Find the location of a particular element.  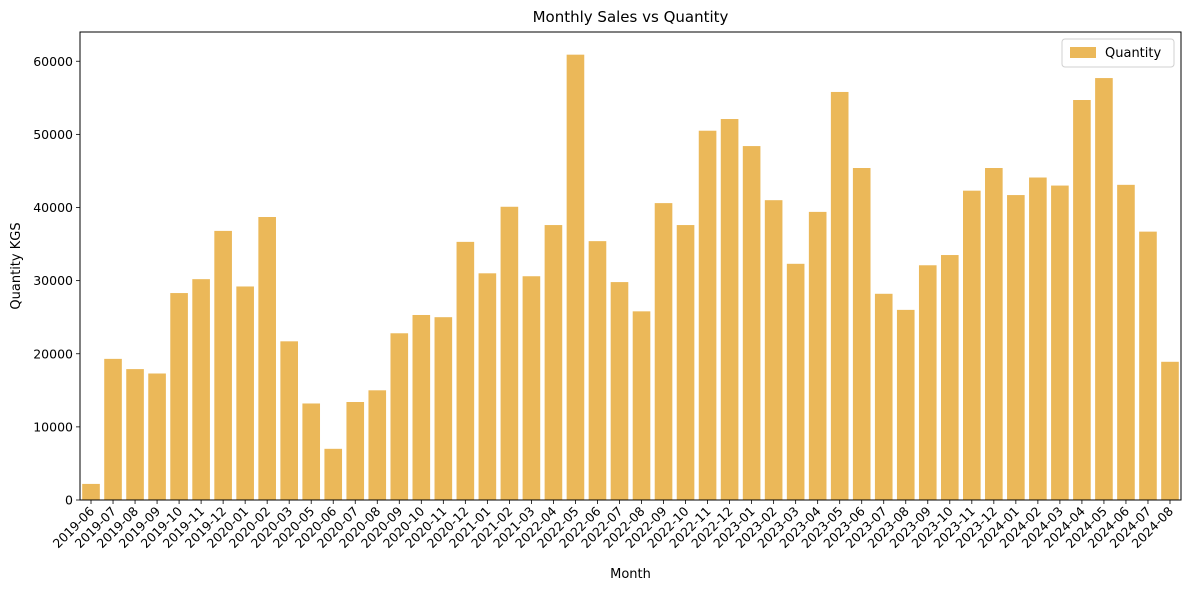

y-axis-label: Quantity KGS is located at coordinates (16, 265).